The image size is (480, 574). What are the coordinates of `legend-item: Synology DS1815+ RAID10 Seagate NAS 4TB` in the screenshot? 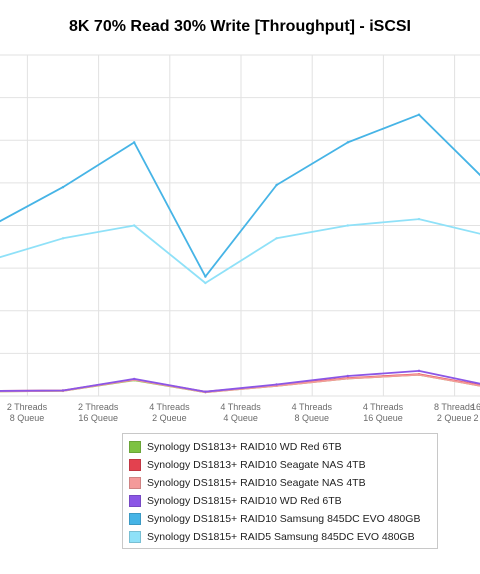 It's located at (247, 483).